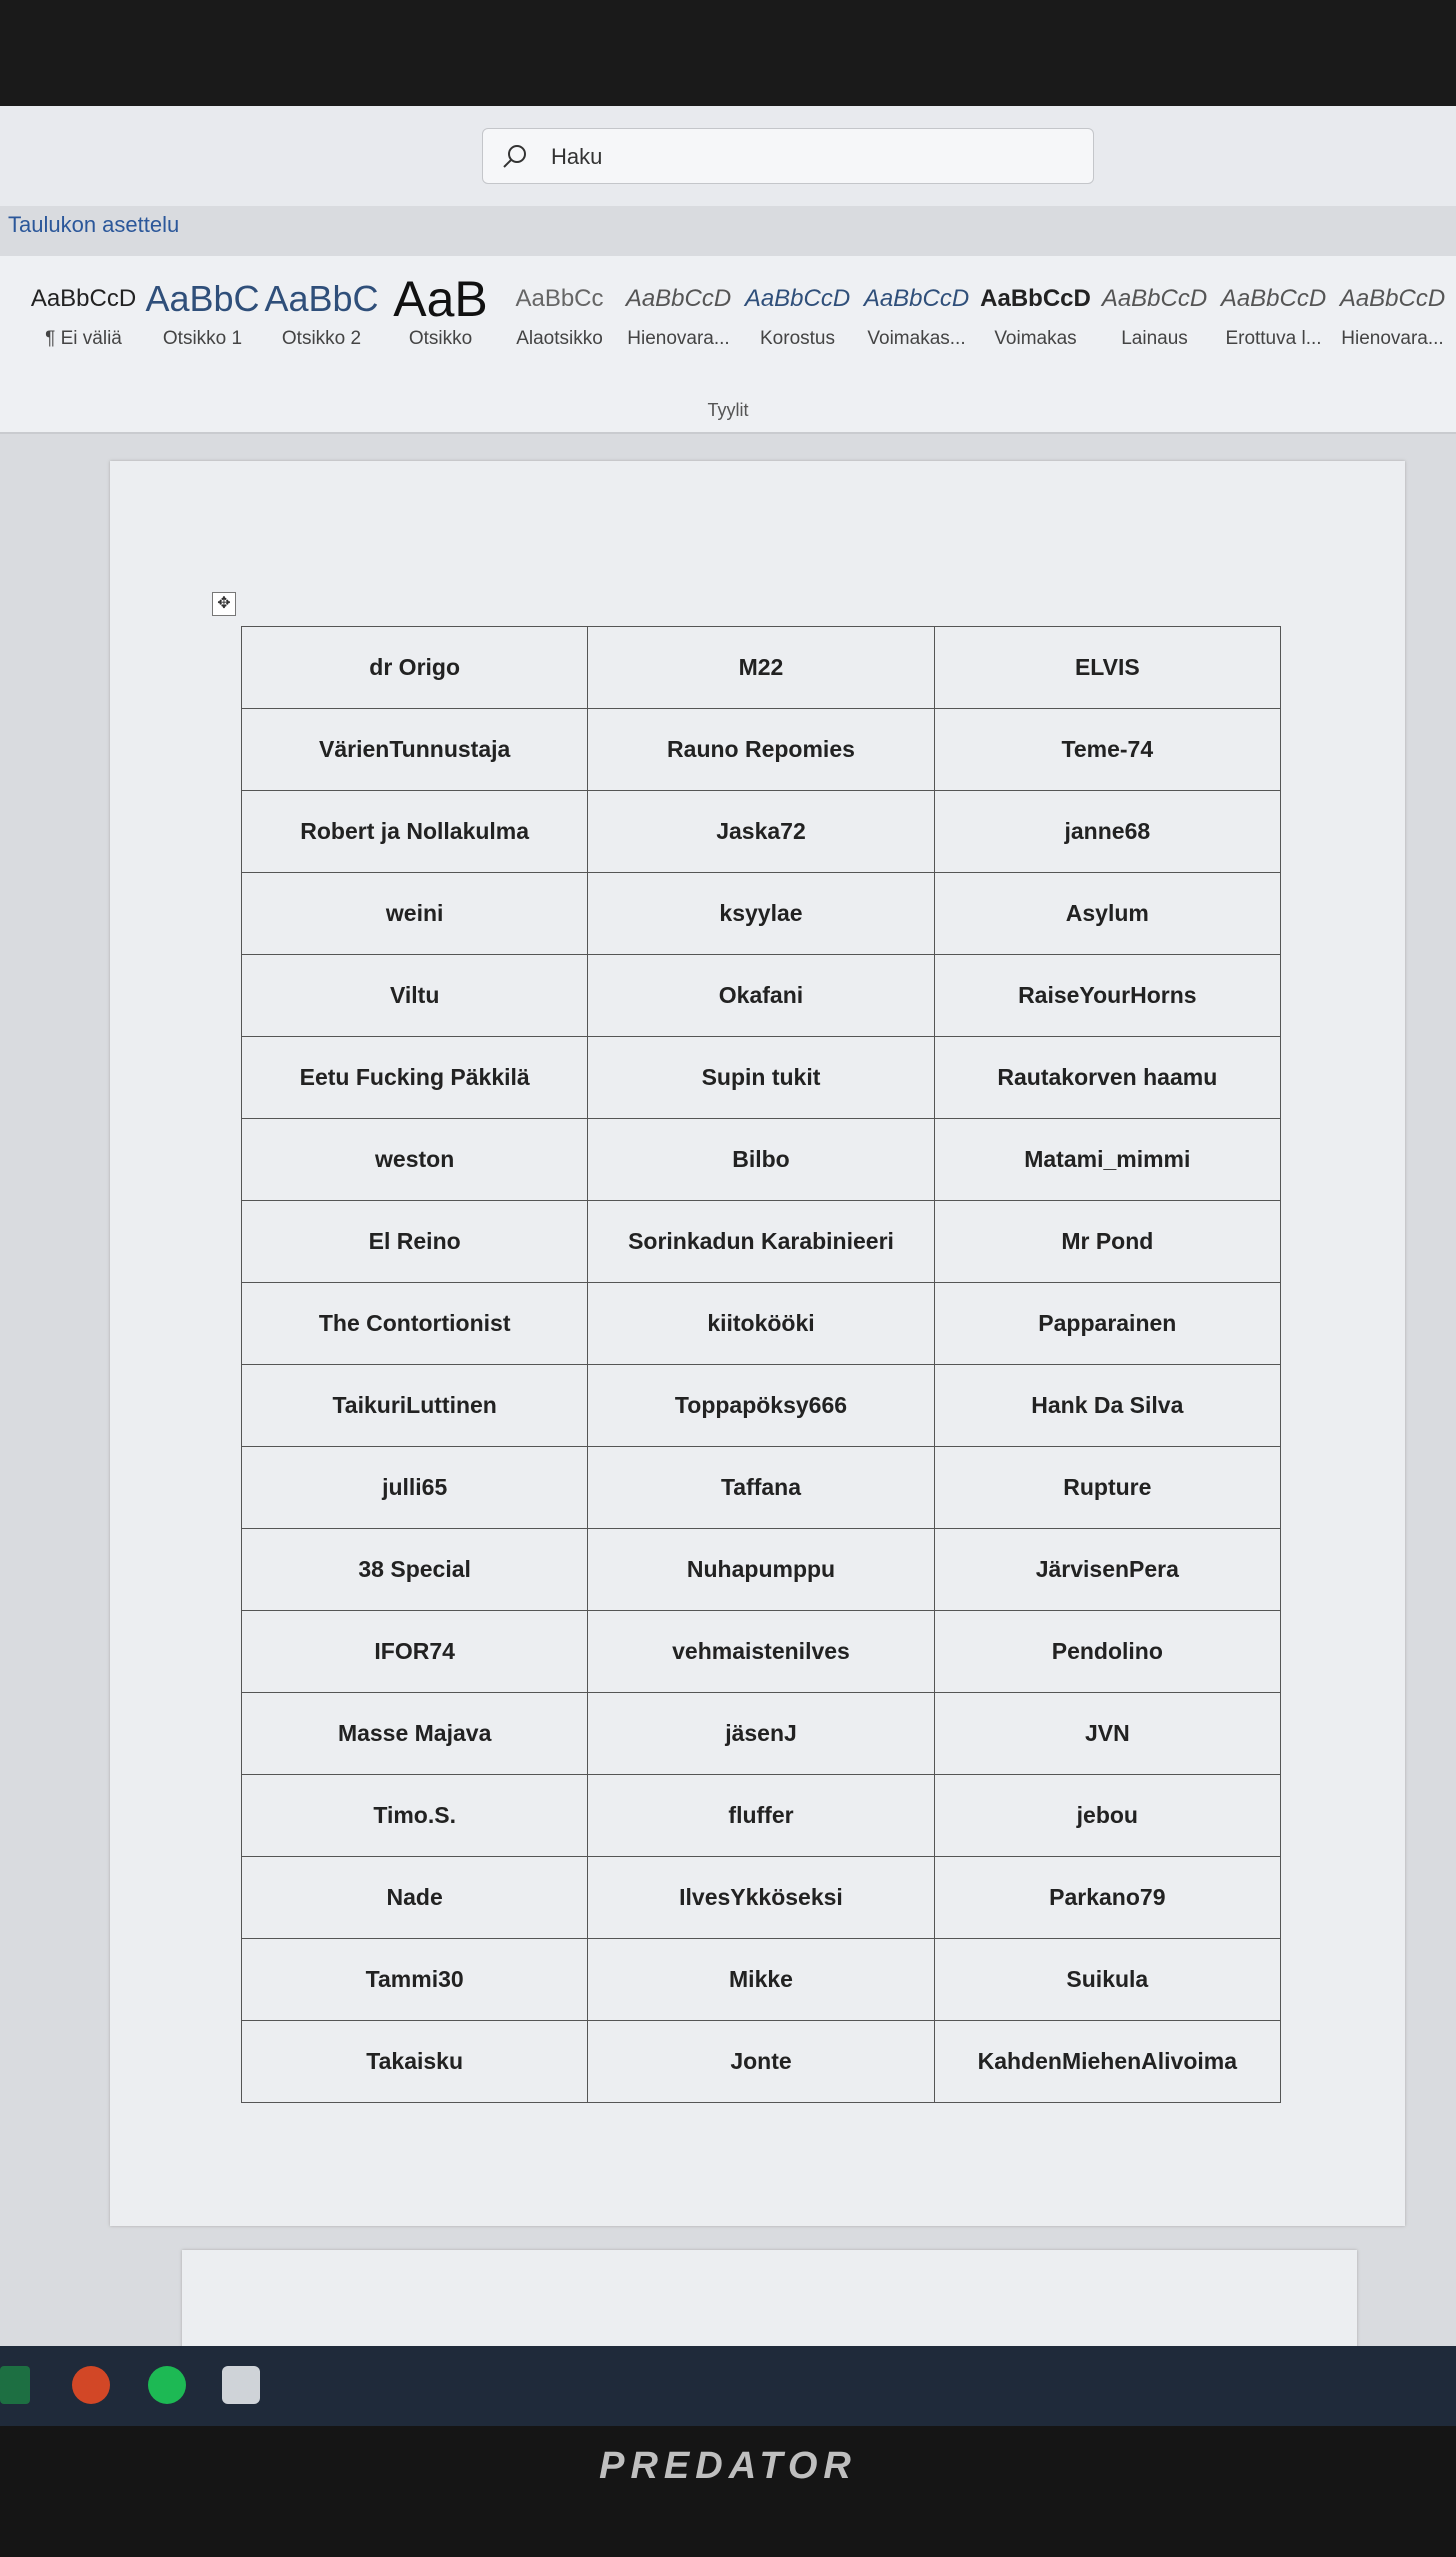 Image resolution: width=1456 pixels, height=2557 pixels. What do you see at coordinates (1107, 667) in the screenshot?
I see `table-cell: ELVIS` at bounding box center [1107, 667].